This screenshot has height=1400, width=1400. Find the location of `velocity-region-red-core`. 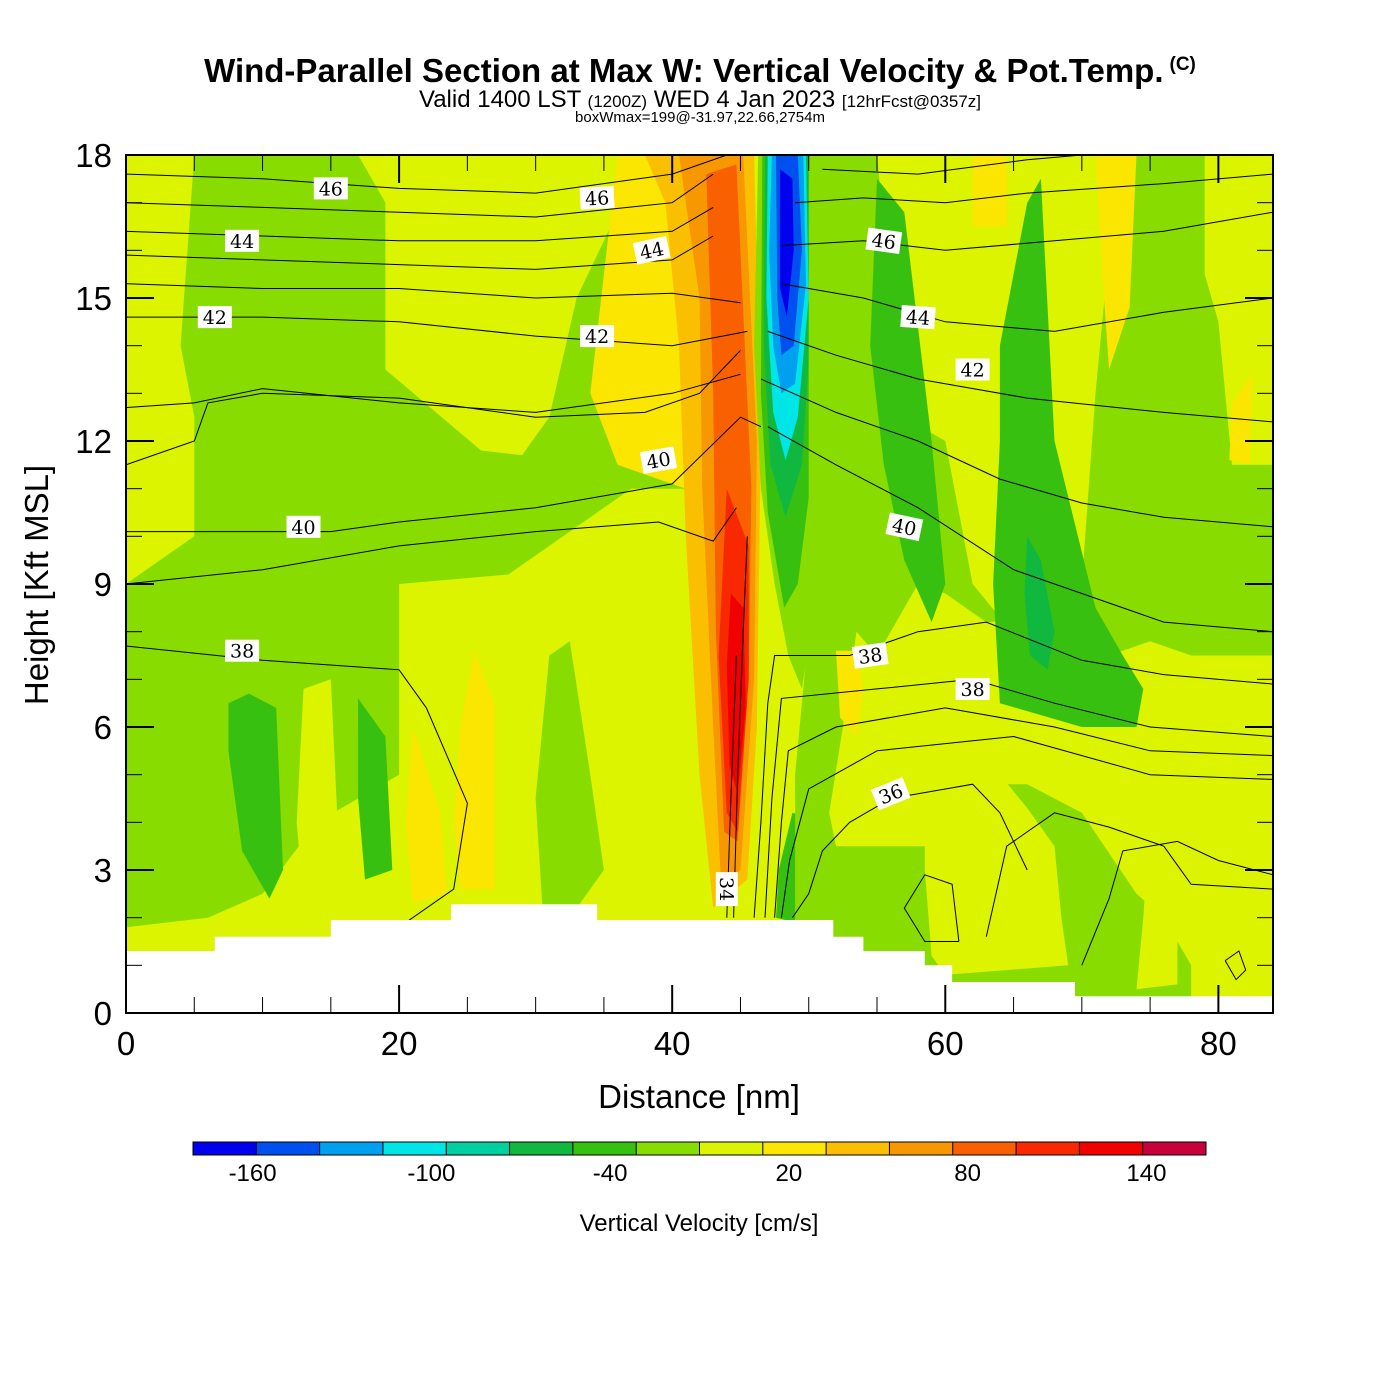

velocity-region-red-core is located at coordinates (736, 693).